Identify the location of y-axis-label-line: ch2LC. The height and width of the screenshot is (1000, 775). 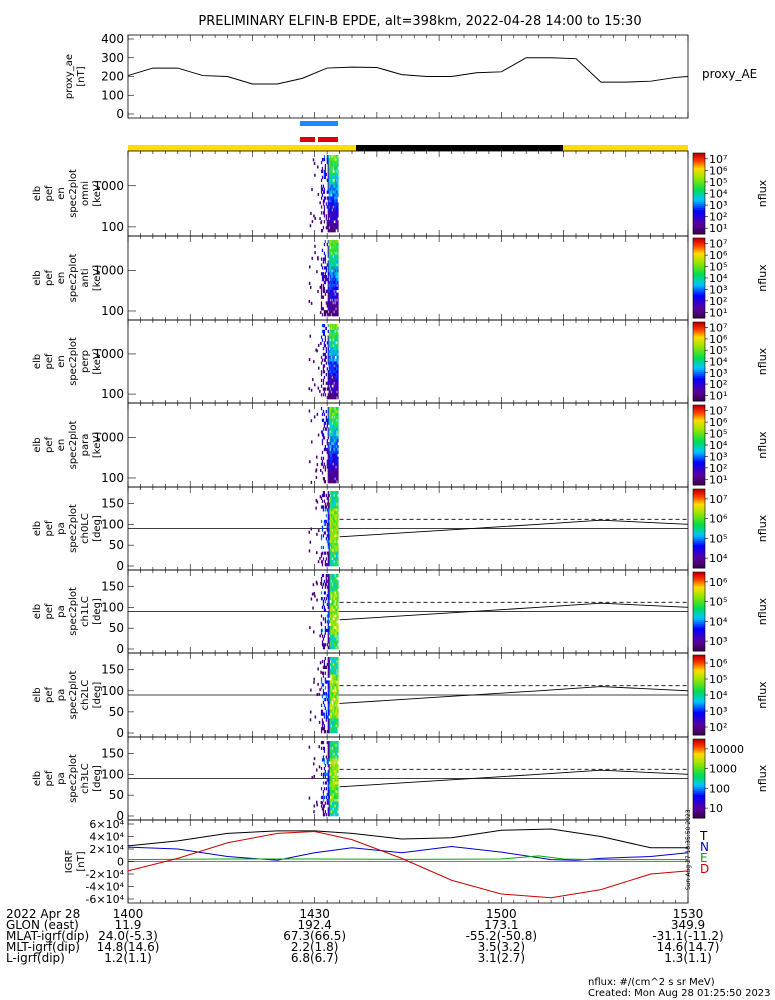
(85, 695).